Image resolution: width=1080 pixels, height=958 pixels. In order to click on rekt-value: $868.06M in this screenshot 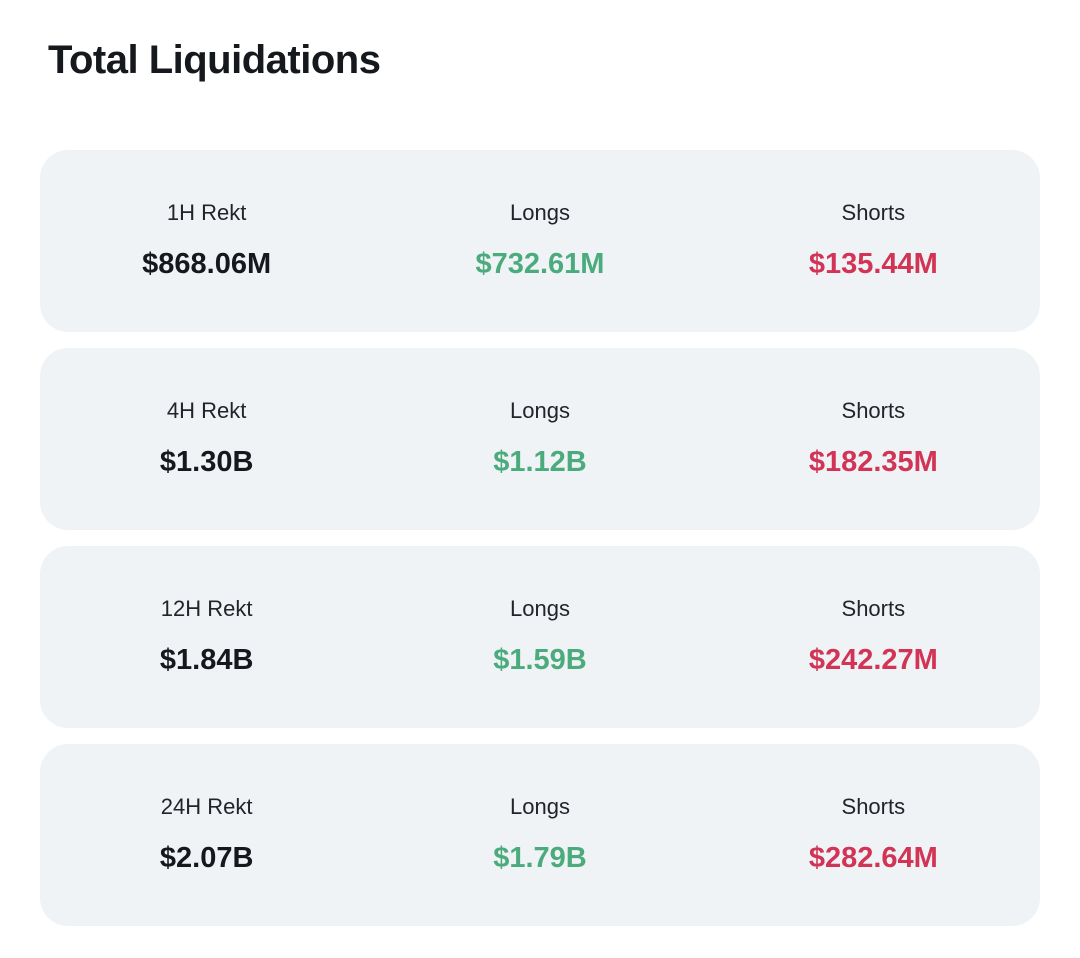, I will do `click(207, 263)`.